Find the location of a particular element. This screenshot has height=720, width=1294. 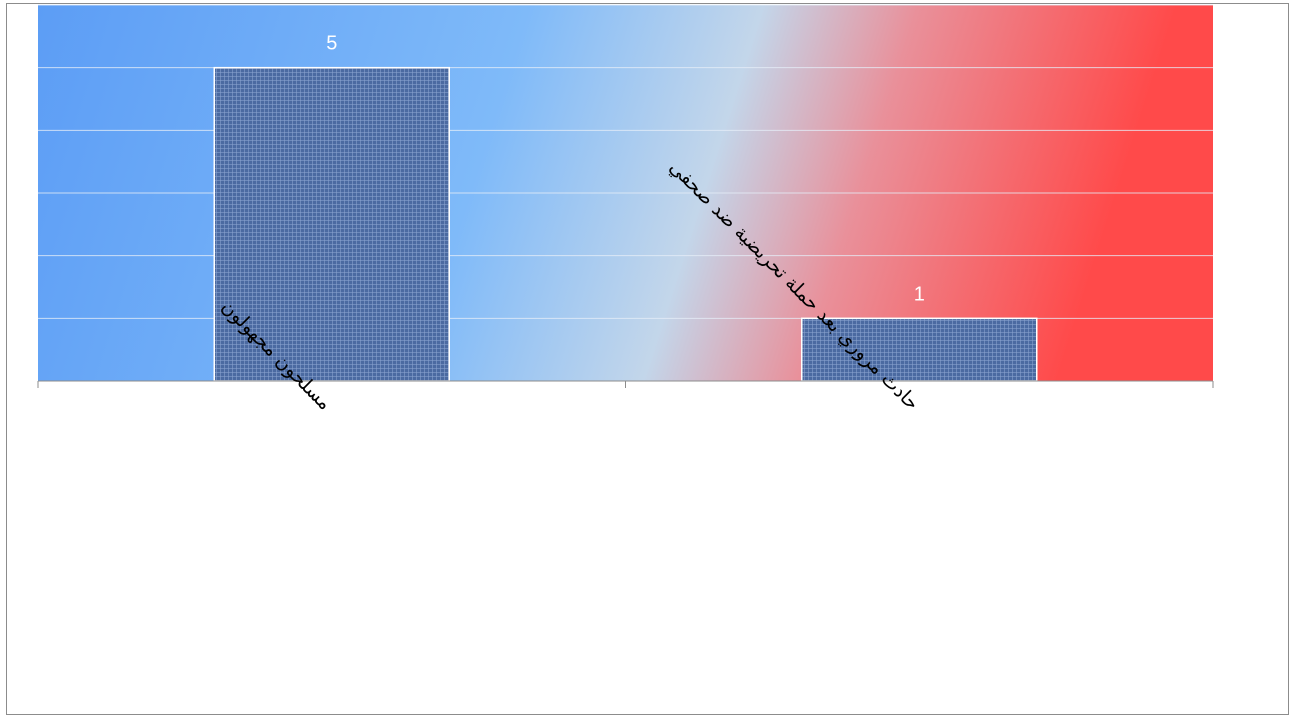

data-label-1: 5 is located at coordinates (331, 44).